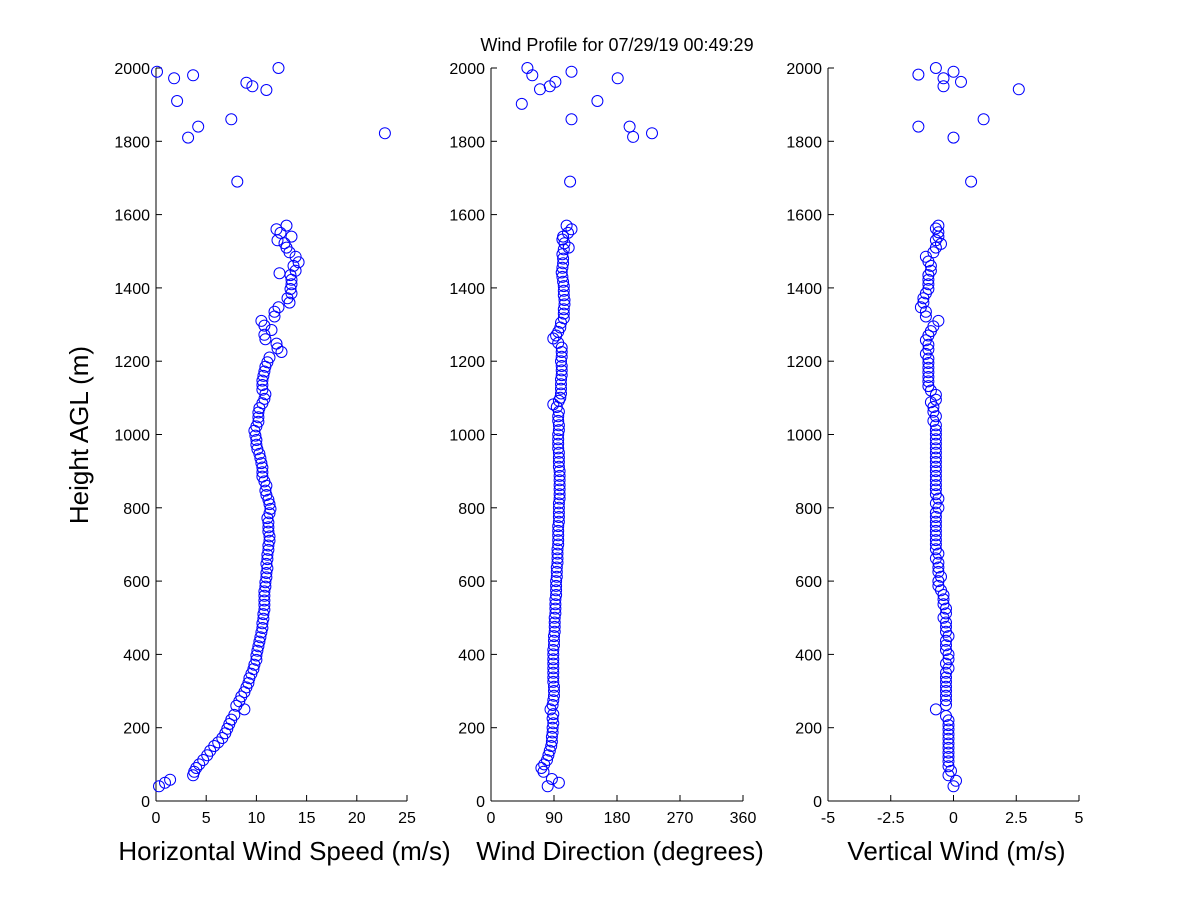  Describe the element at coordinates (617, 818) in the screenshot. I see `x-tick-label: 180` at that location.